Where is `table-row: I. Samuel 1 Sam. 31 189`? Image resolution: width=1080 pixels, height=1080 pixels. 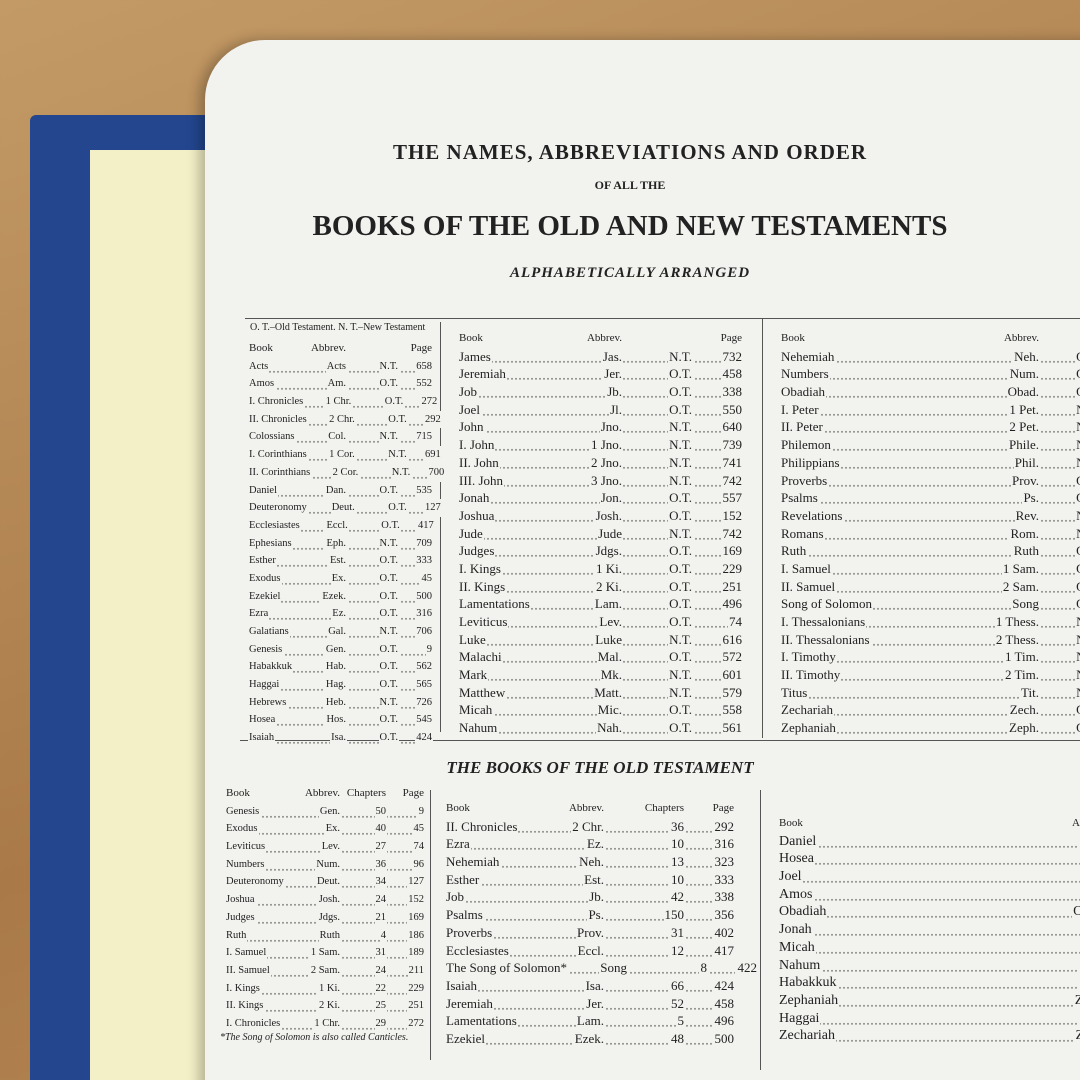 table-row: I. Samuel 1 Sam. 31 189 is located at coordinates (325, 953).